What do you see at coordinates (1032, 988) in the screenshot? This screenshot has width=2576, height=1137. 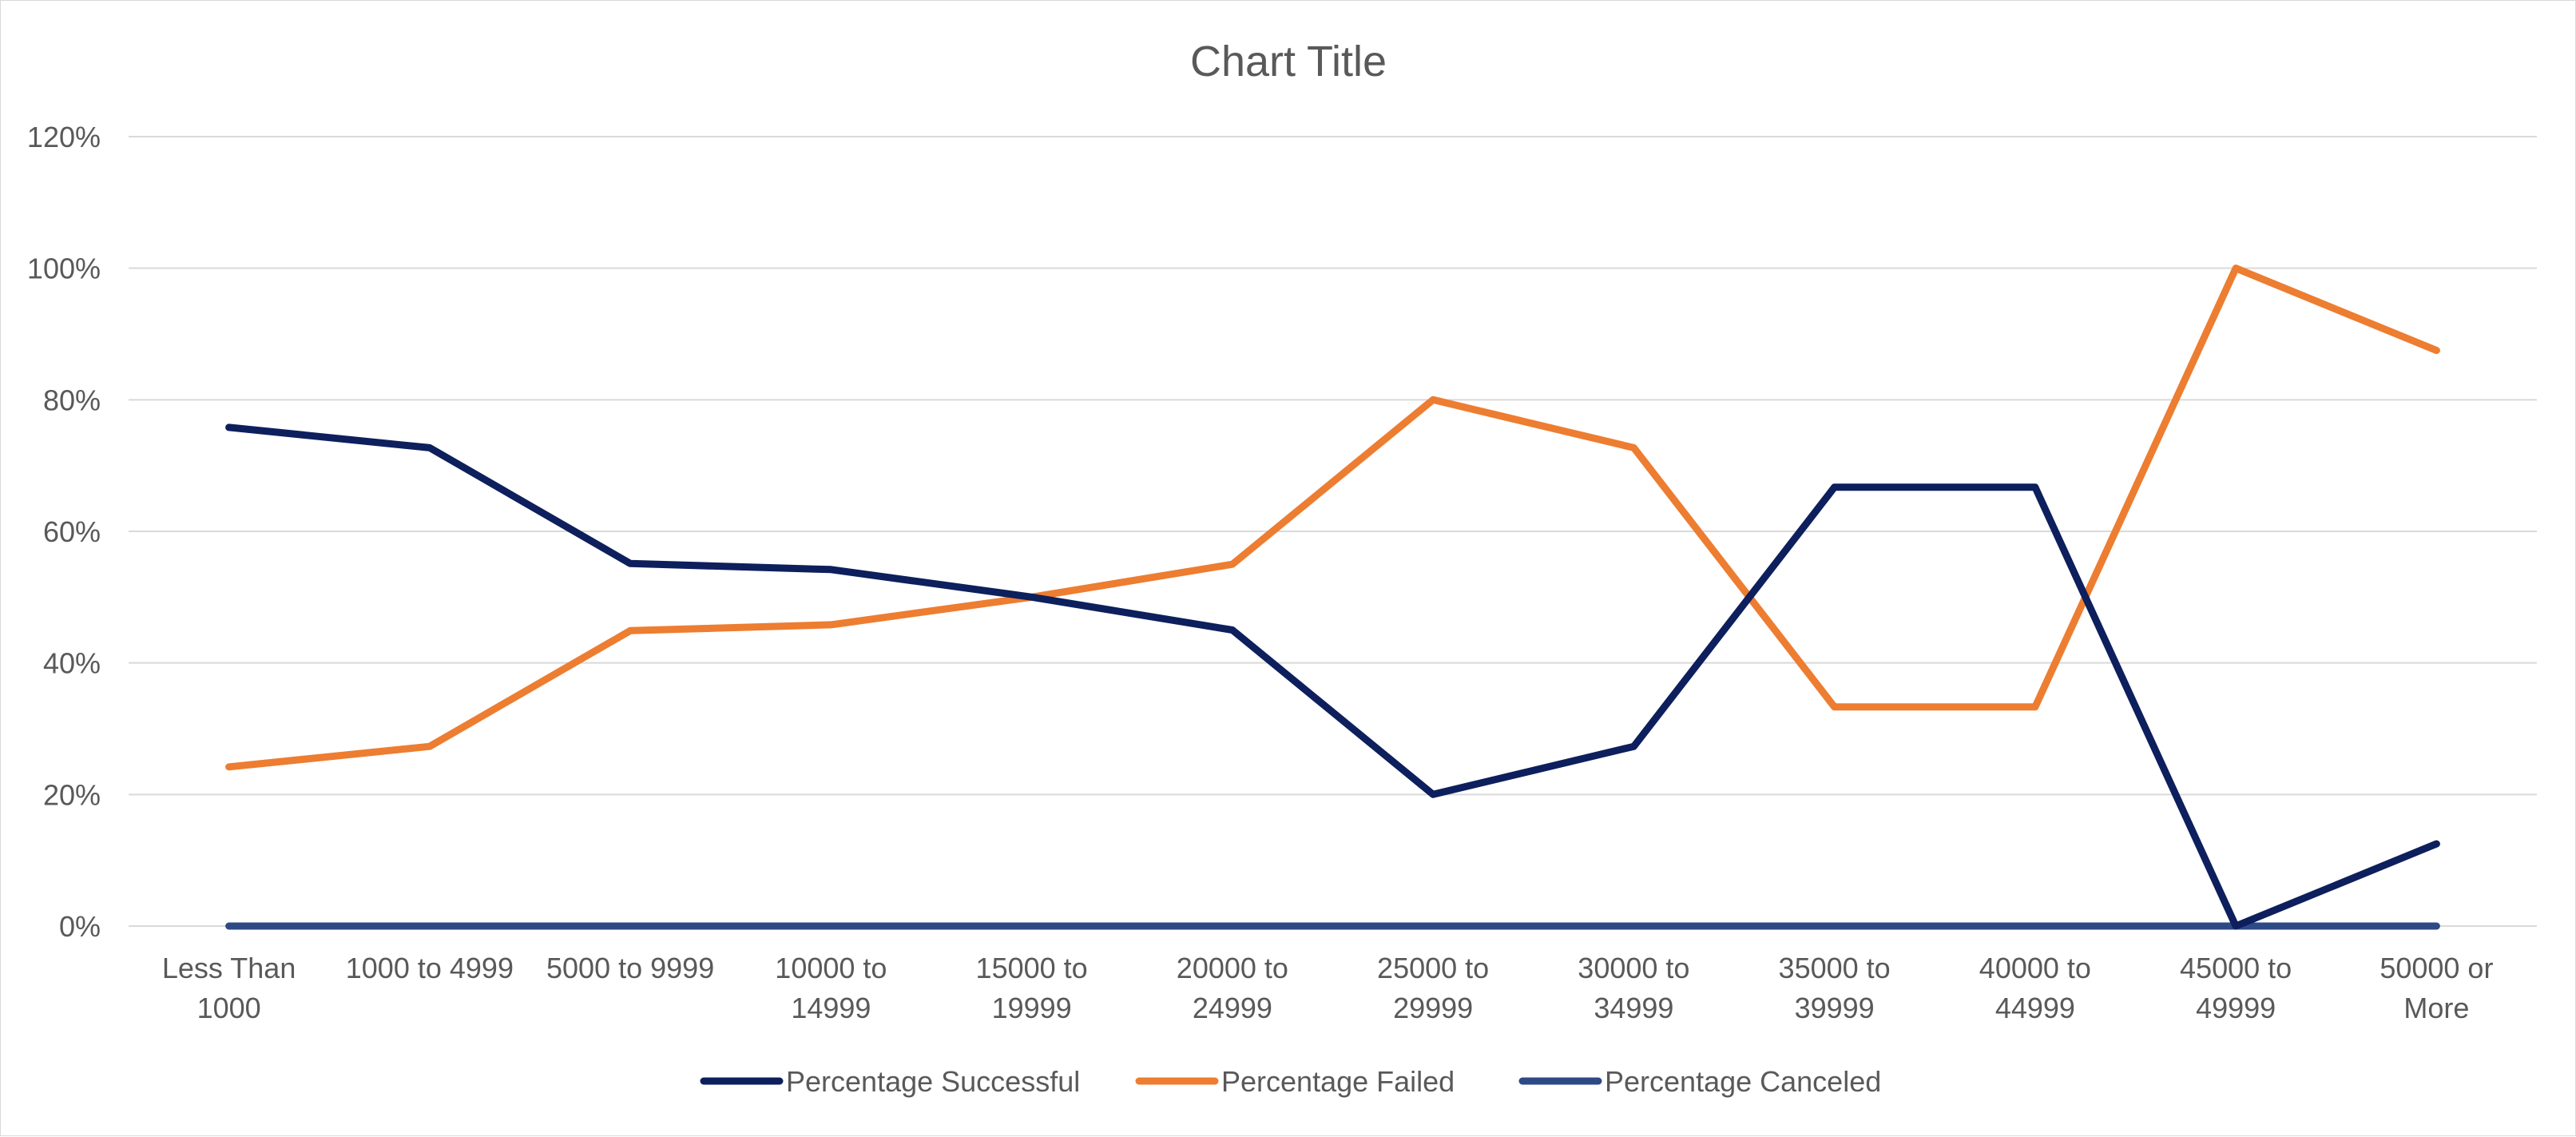 I see `x-tick-label: 15000 to 19999` at bounding box center [1032, 988].